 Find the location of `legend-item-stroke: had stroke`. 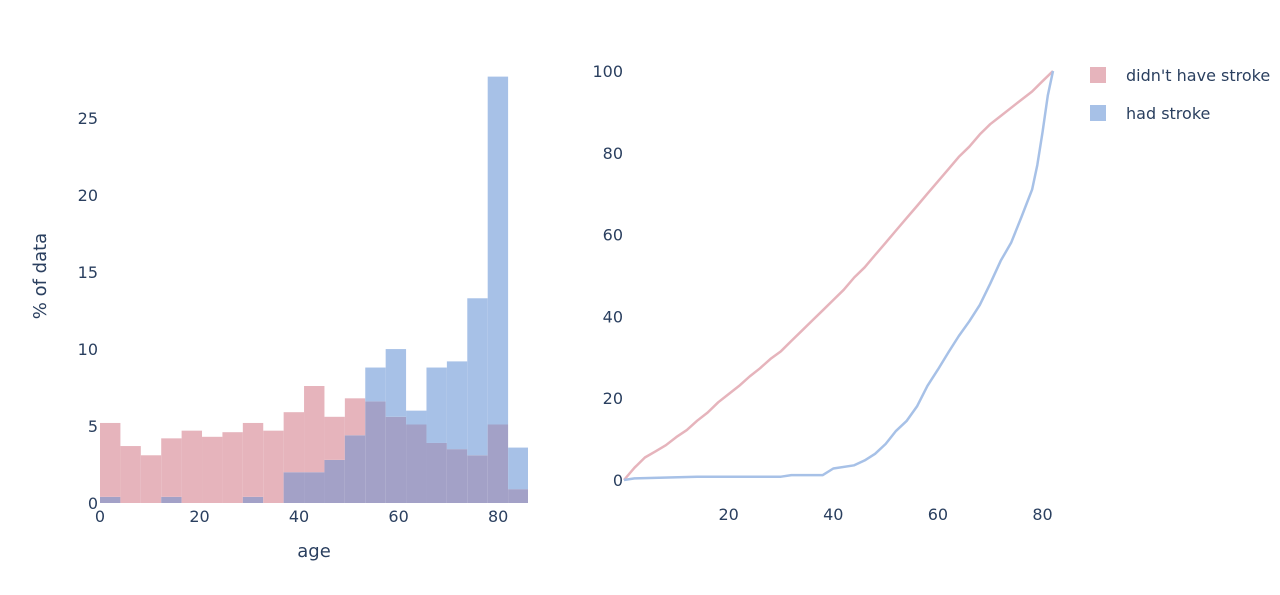

legend-item-stroke: had stroke is located at coordinates (1180, 113).